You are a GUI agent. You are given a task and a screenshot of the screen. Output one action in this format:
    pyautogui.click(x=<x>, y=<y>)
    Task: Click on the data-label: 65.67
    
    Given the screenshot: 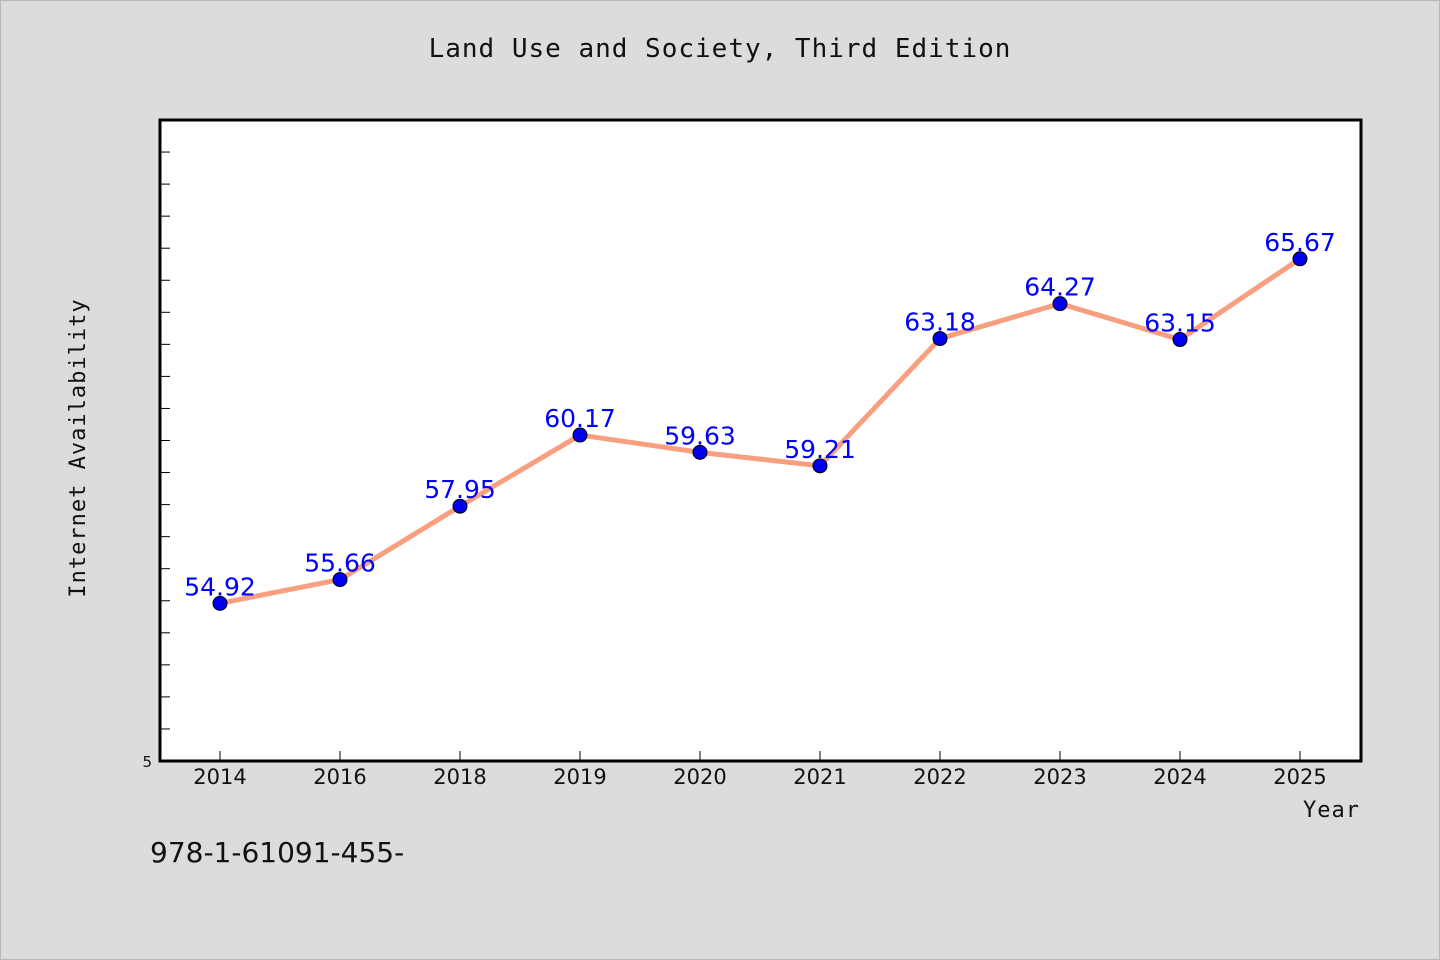 What is the action you would take?
    pyautogui.click(x=1300, y=242)
    